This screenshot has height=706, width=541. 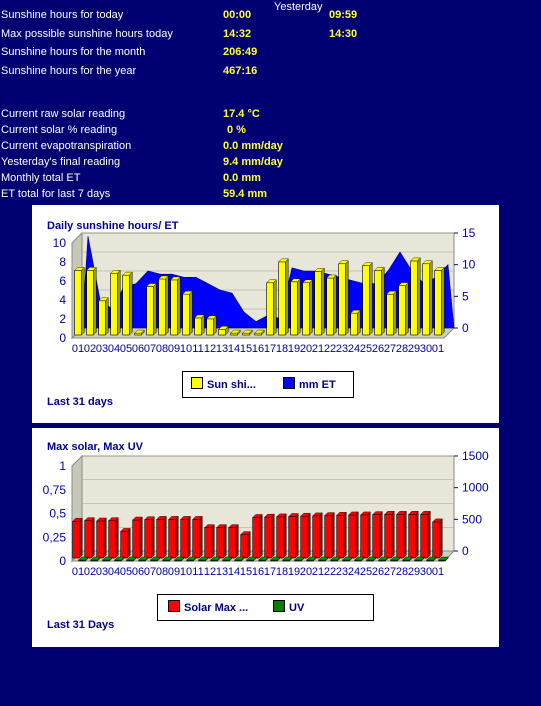 I want to click on y-right-tick-label: 1500, so click(x=475, y=456).